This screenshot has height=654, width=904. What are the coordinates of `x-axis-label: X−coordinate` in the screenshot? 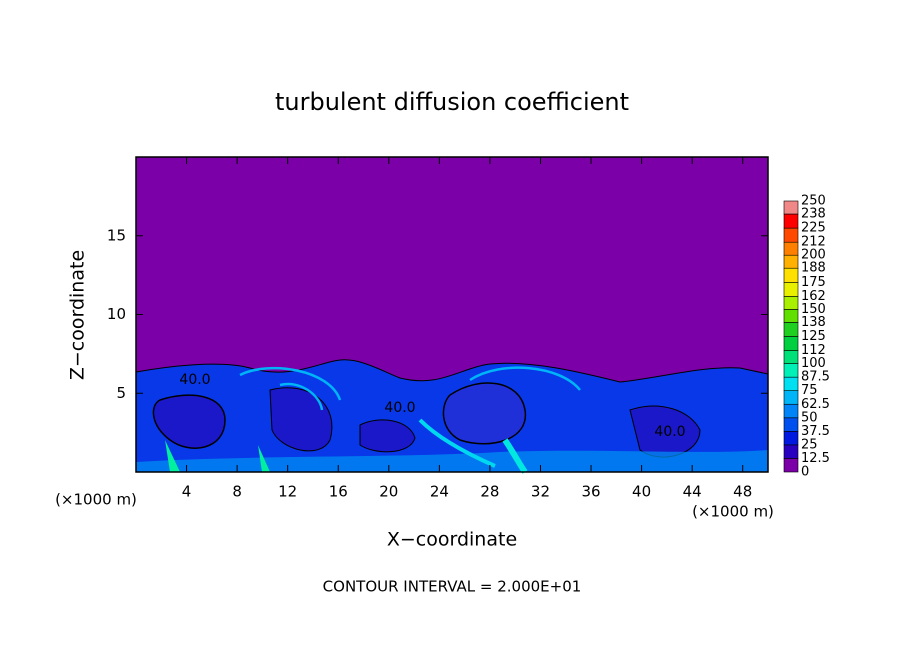 It's located at (452, 540).